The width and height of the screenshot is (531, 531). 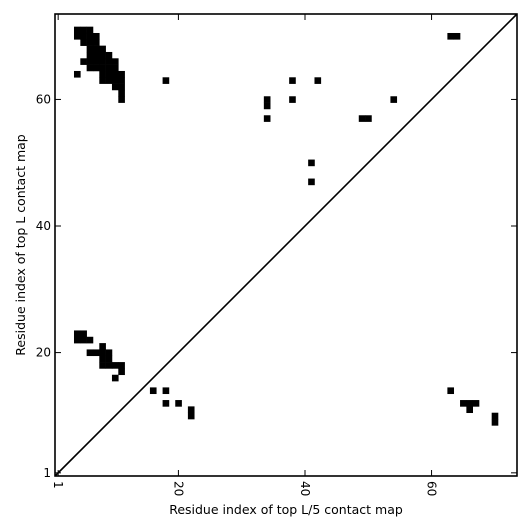 I want to click on y-tick-label: 40, so click(x=43, y=226).